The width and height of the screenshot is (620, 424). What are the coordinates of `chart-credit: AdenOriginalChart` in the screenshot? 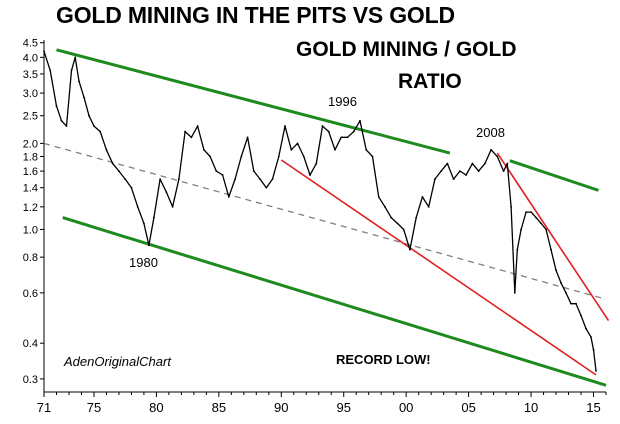 It's located at (117, 361).